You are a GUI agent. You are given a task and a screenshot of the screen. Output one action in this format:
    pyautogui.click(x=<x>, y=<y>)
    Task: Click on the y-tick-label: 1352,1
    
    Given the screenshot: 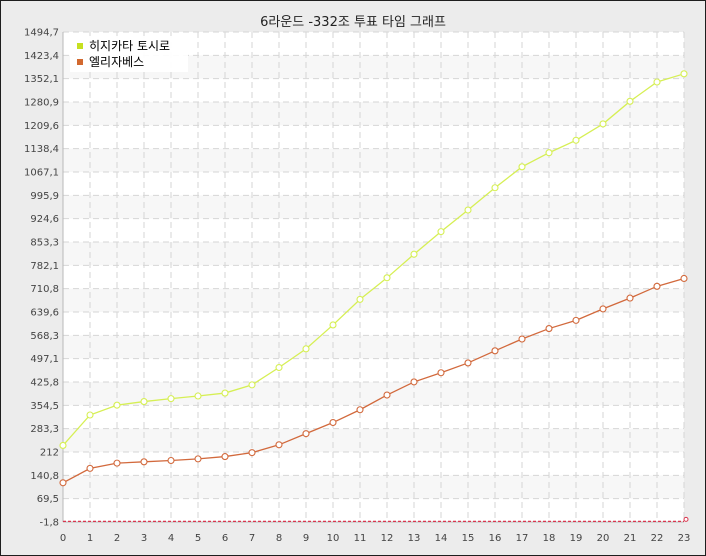 What is the action you would take?
    pyautogui.click(x=41, y=79)
    